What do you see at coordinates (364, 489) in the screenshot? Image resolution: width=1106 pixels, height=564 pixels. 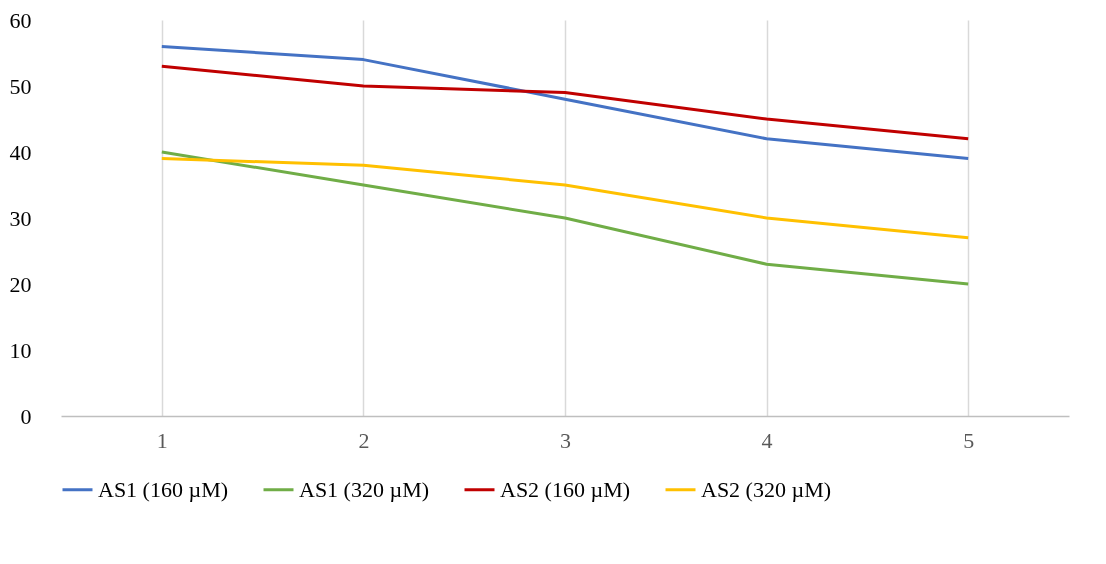 I see `legend-label: AS1 (320 µM)` at bounding box center [364, 489].